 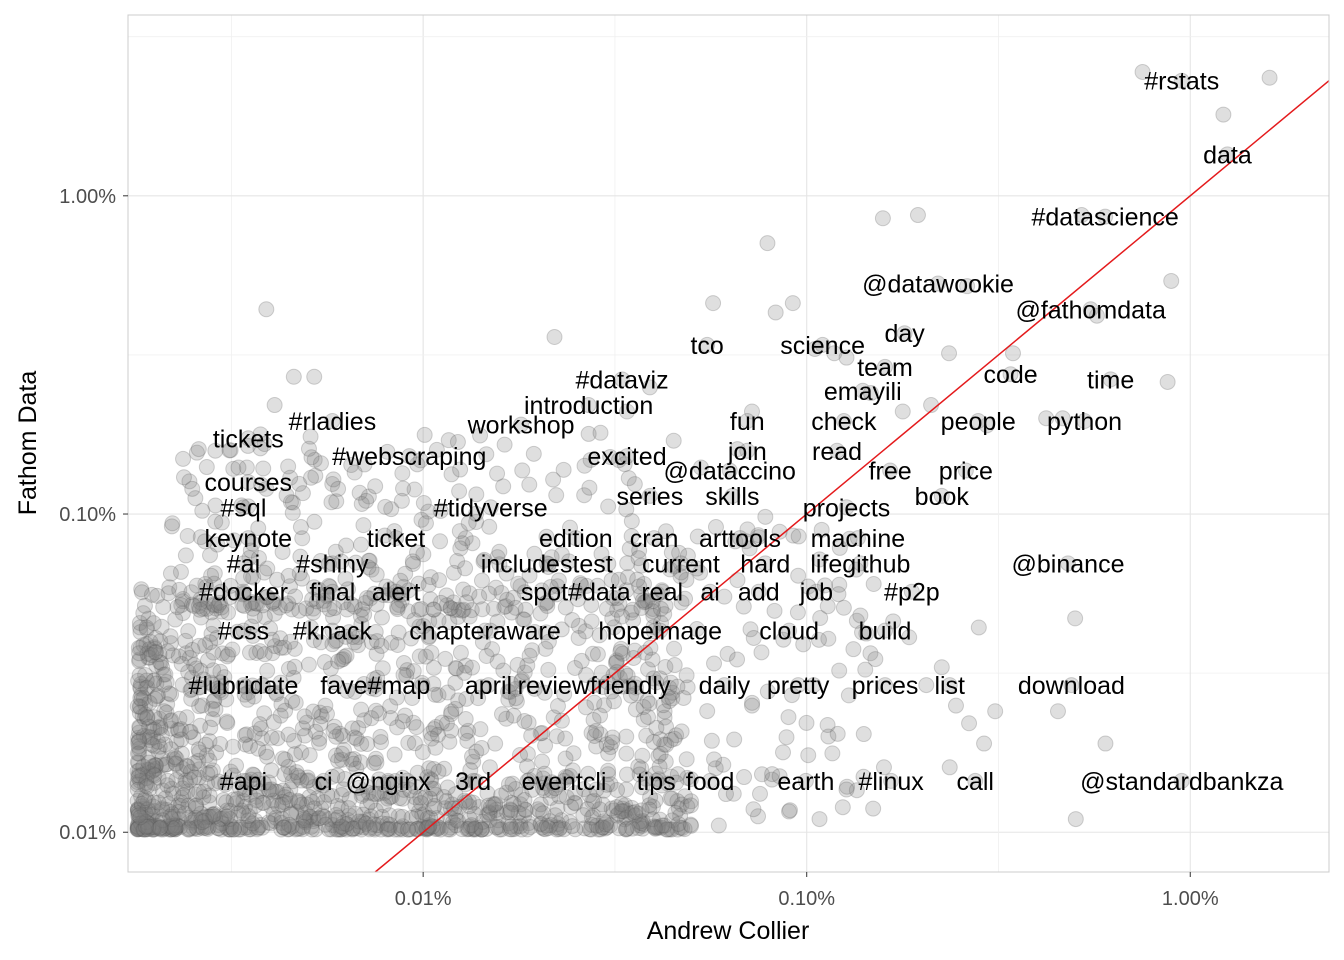 What do you see at coordinates (243, 632) in the screenshot?
I see `word-label: #css` at bounding box center [243, 632].